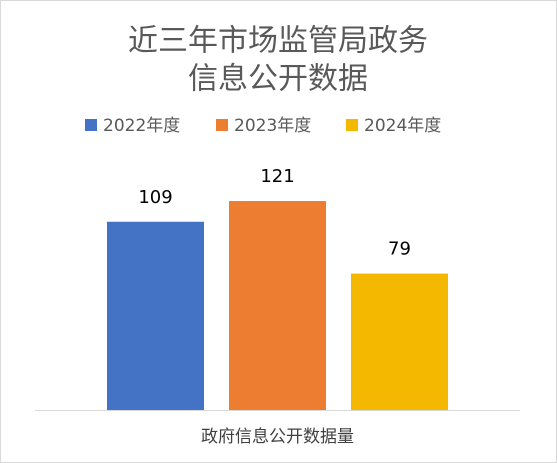 The height and width of the screenshot is (463, 557). Describe the element at coordinates (272, 126) in the screenshot. I see `legend-label: 2023年度` at that location.